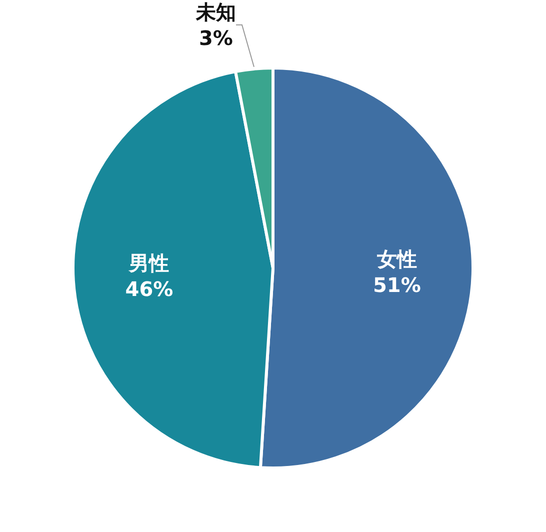  Describe the element at coordinates (216, 38) in the screenshot. I see `data-label: 3%` at that location.